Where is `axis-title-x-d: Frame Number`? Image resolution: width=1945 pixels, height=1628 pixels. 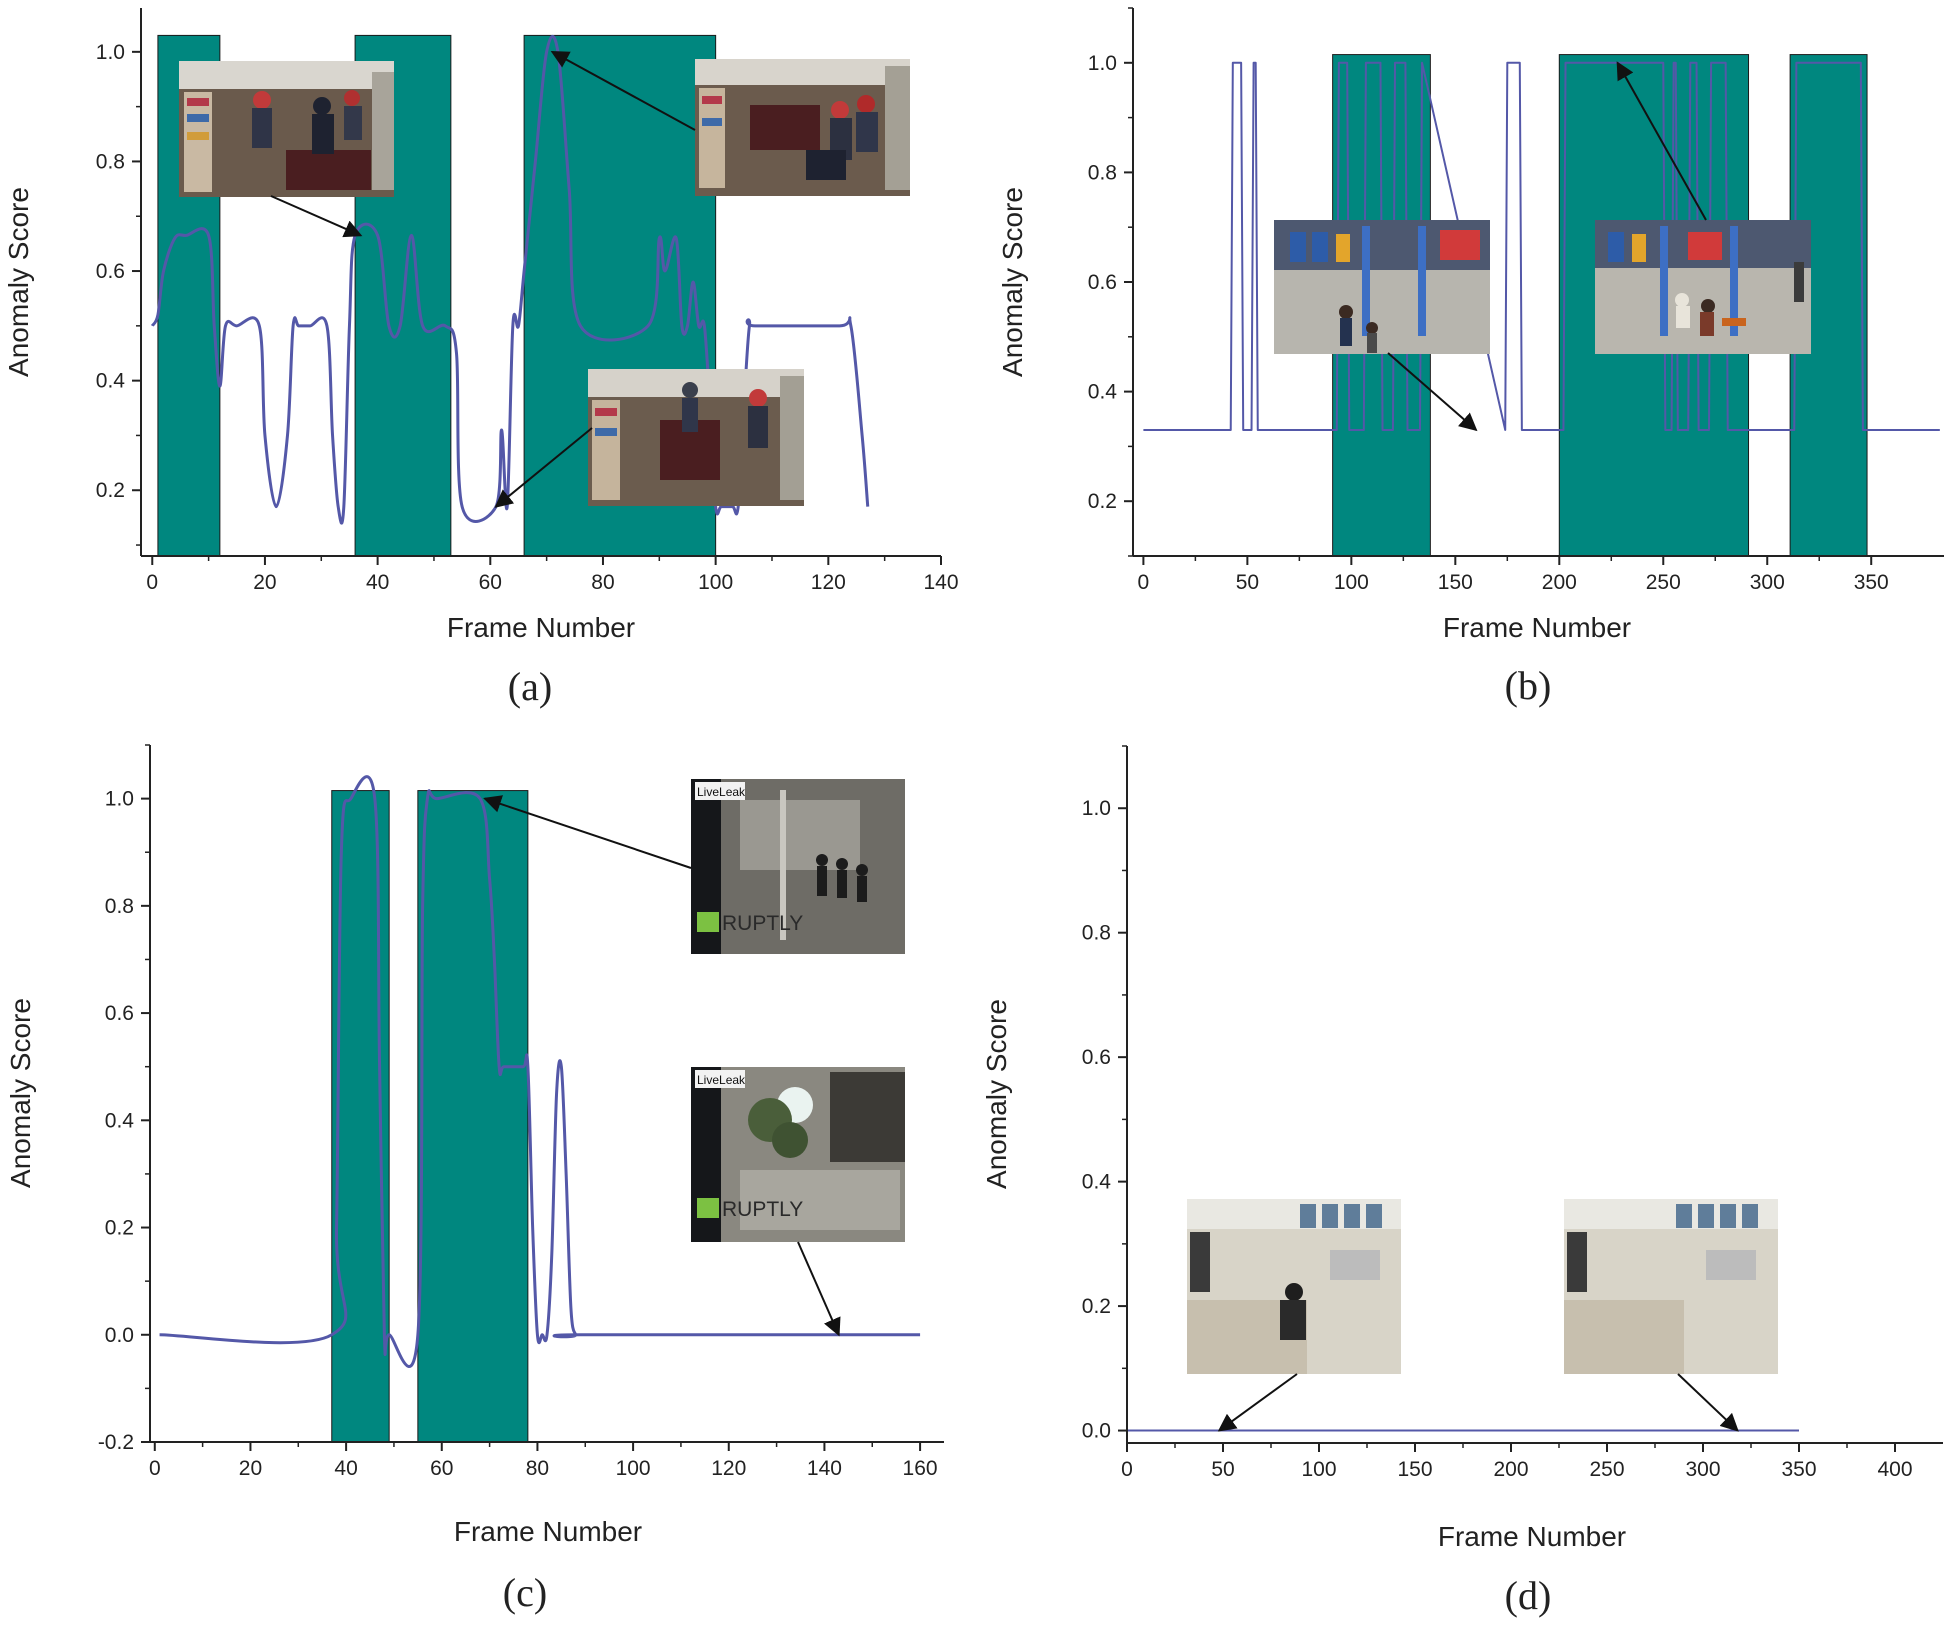 axis-title-x-d: Frame Number is located at coordinates (1532, 1536).